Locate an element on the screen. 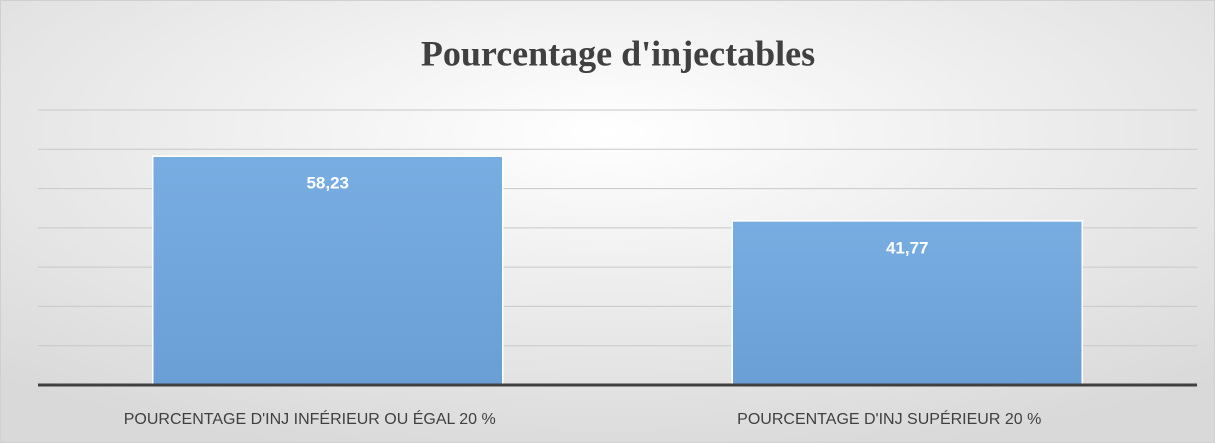  x-tick-label: POURCENTAGE D'INJ SUPÉRIEUR 20 % is located at coordinates (889, 418).